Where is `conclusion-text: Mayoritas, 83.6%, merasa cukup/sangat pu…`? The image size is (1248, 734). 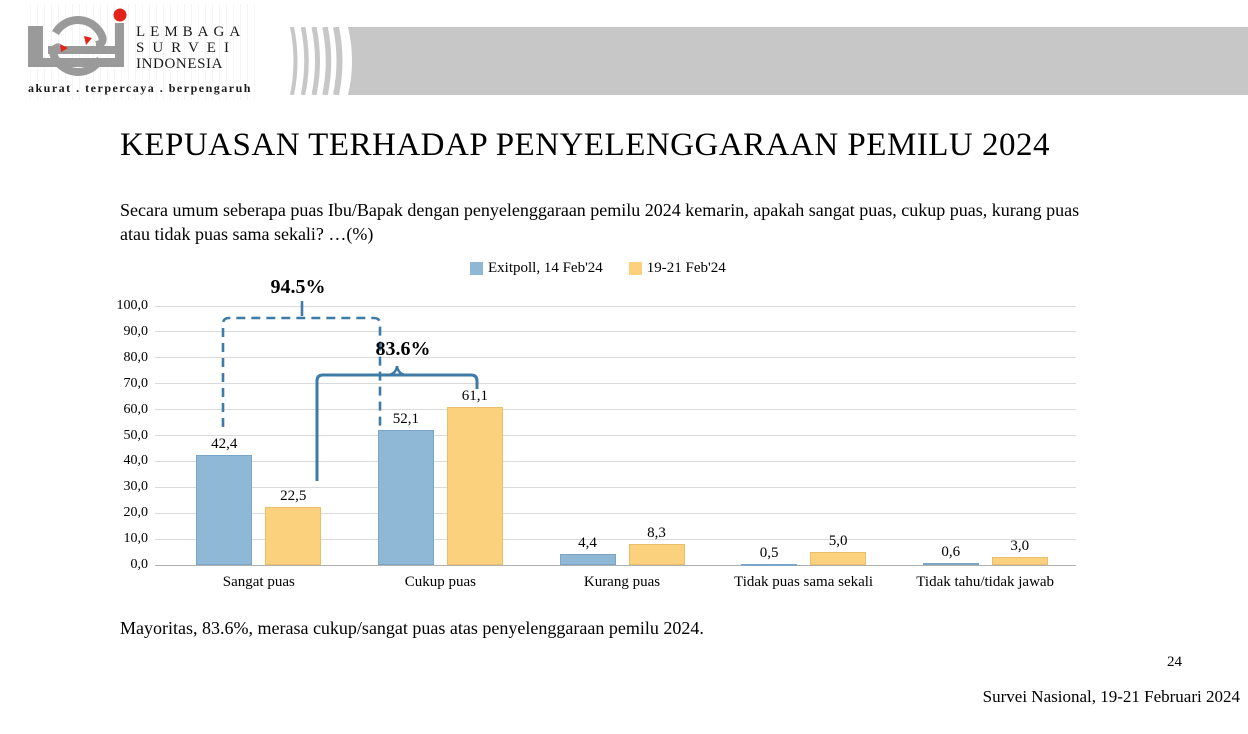 conclusion-text: Mayoritas, 83.6%, merasa cukup/sangat pu… is located at coordinates (412, 628).